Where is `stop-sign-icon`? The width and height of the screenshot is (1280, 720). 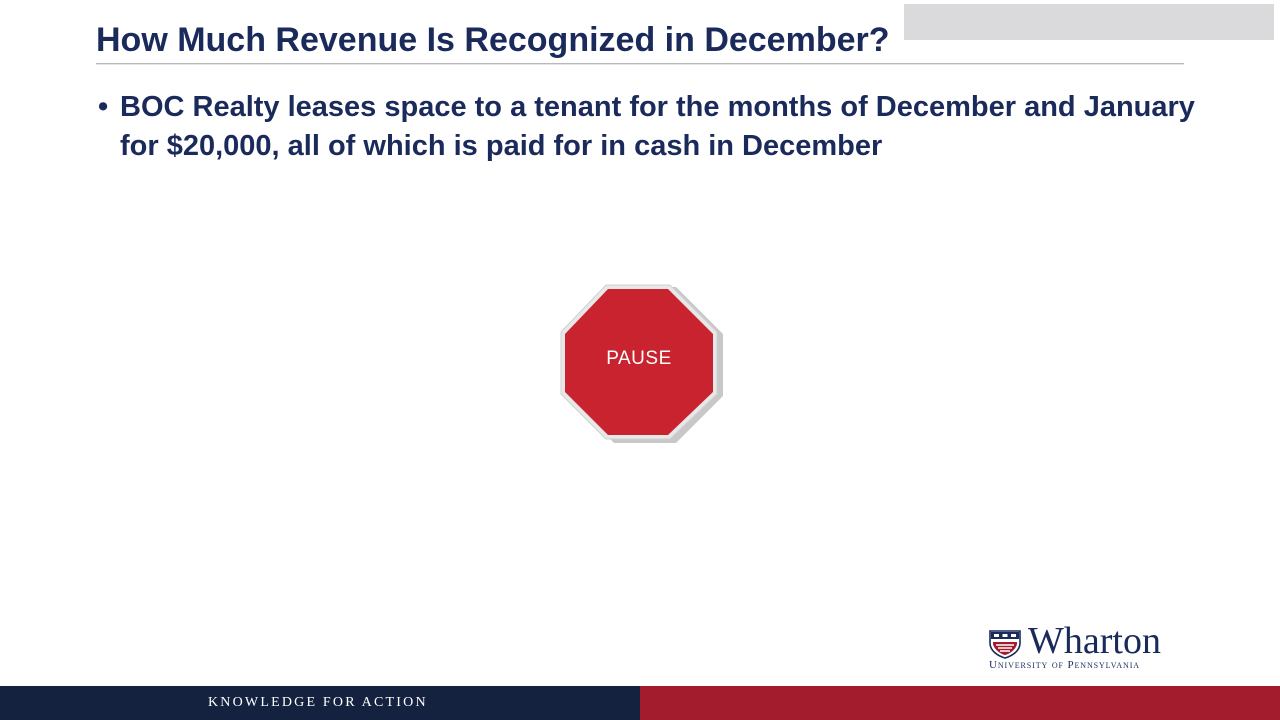 stop-sign-icon is located at coordinates (641, 363).